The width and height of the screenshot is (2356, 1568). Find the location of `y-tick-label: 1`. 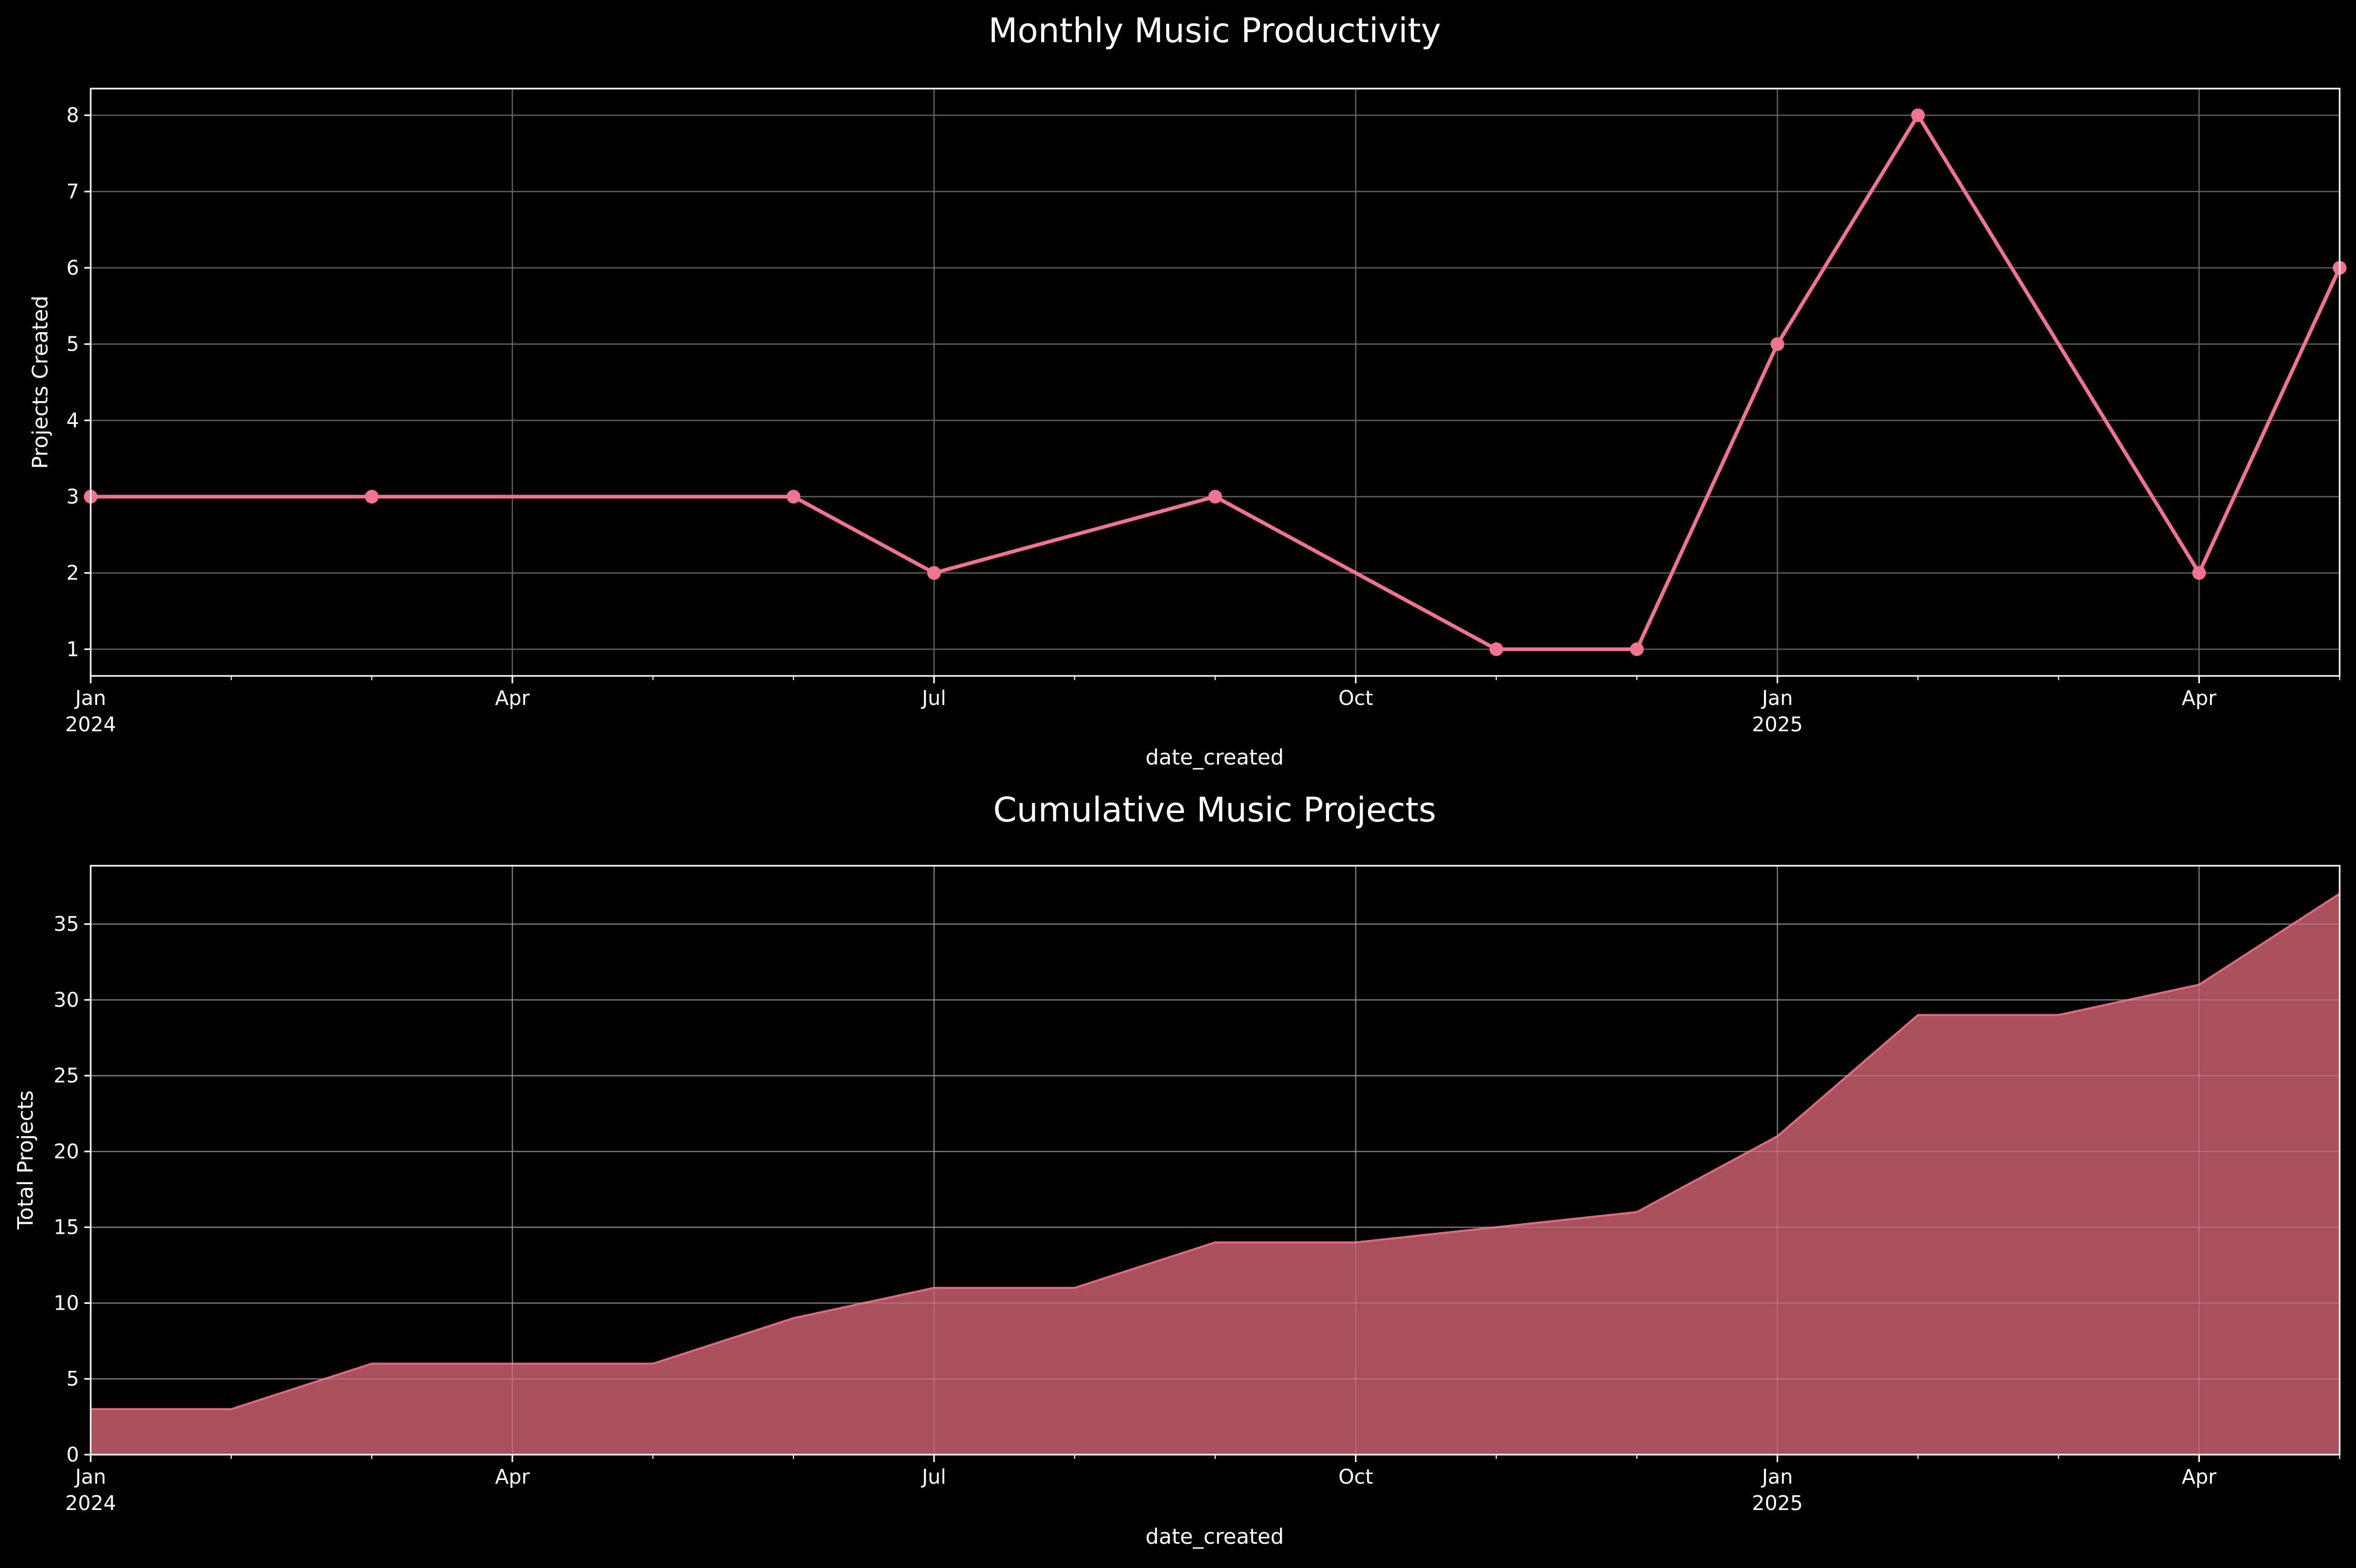

y-tick-label: 1 is located at coordinates (72, 649).